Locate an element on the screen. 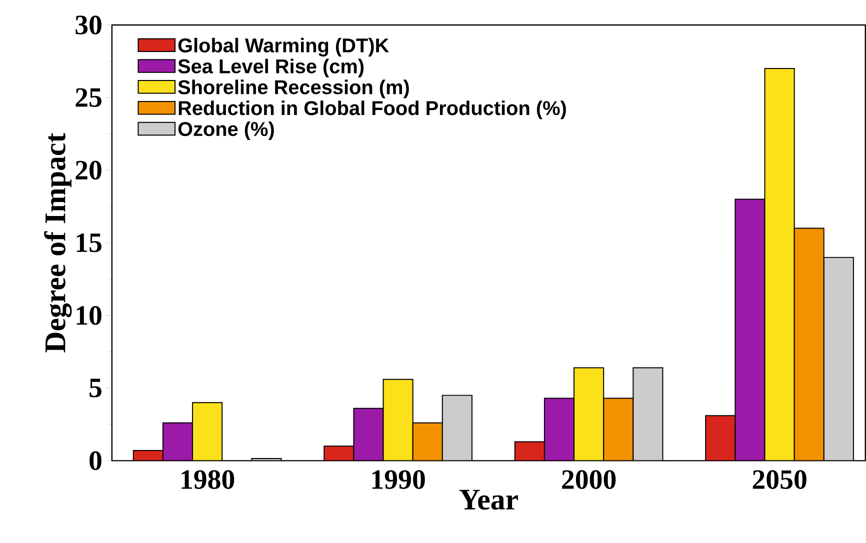 The height and width of the screenshot is (543, 866). x-tick-label: 2050 is located at coordinates (779, 480).